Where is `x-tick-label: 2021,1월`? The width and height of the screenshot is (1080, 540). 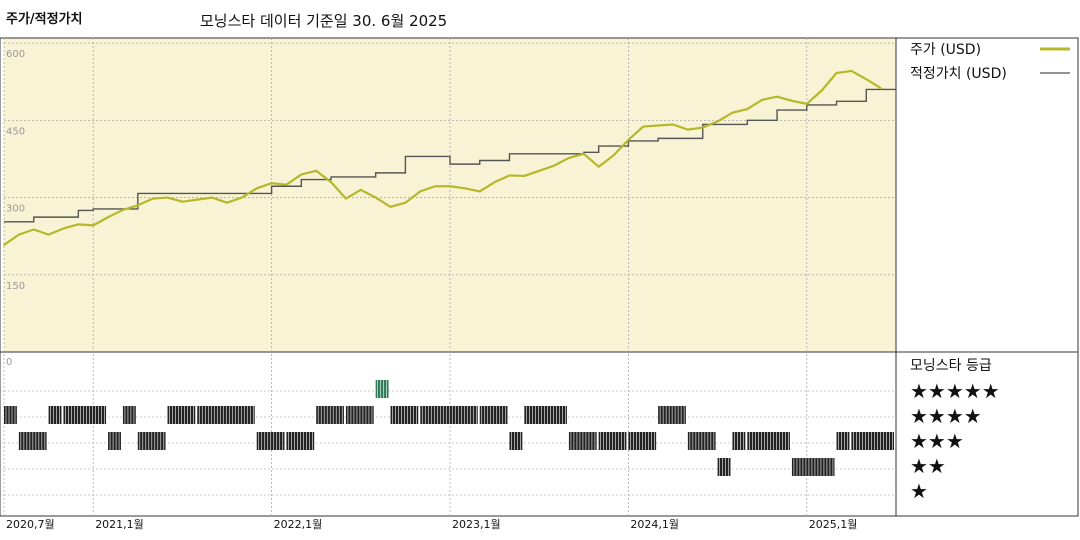 x-tick-label: 2021,1월 is located at coordinates (119, 524).